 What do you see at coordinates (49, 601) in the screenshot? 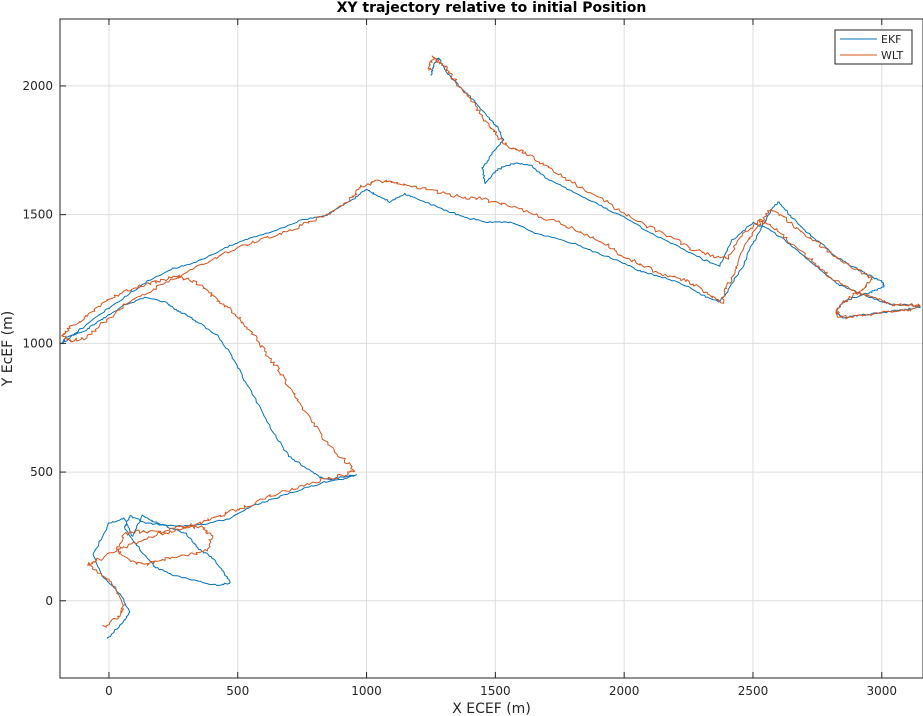
I see `y-tick-label: 0` at bounding box center [49, 601].